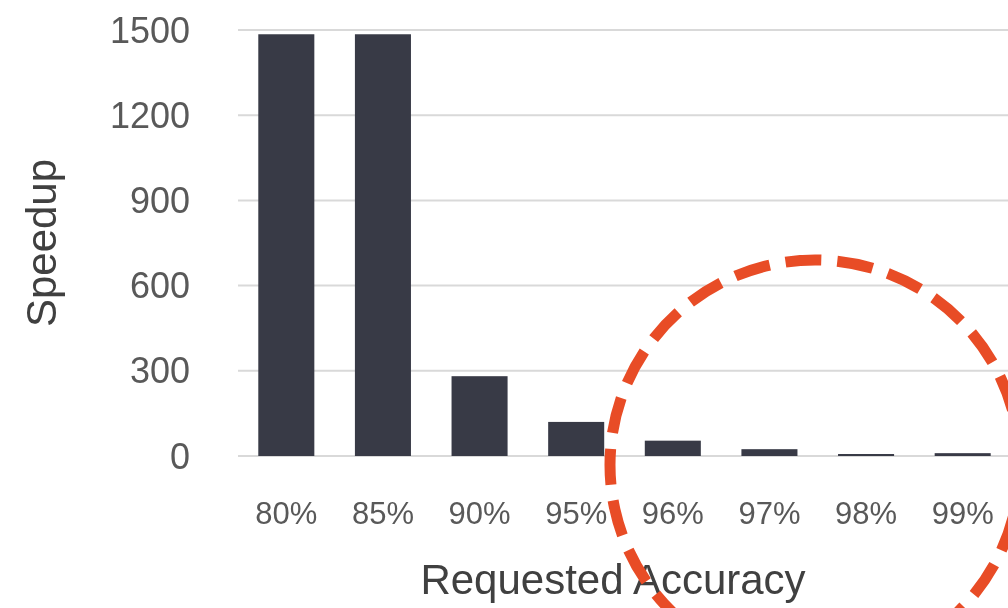 The image size is (1008, 608). Describe the element at coordinates (286, 513) in the screenshot. I see `x-tick-label: 80%` at that location.